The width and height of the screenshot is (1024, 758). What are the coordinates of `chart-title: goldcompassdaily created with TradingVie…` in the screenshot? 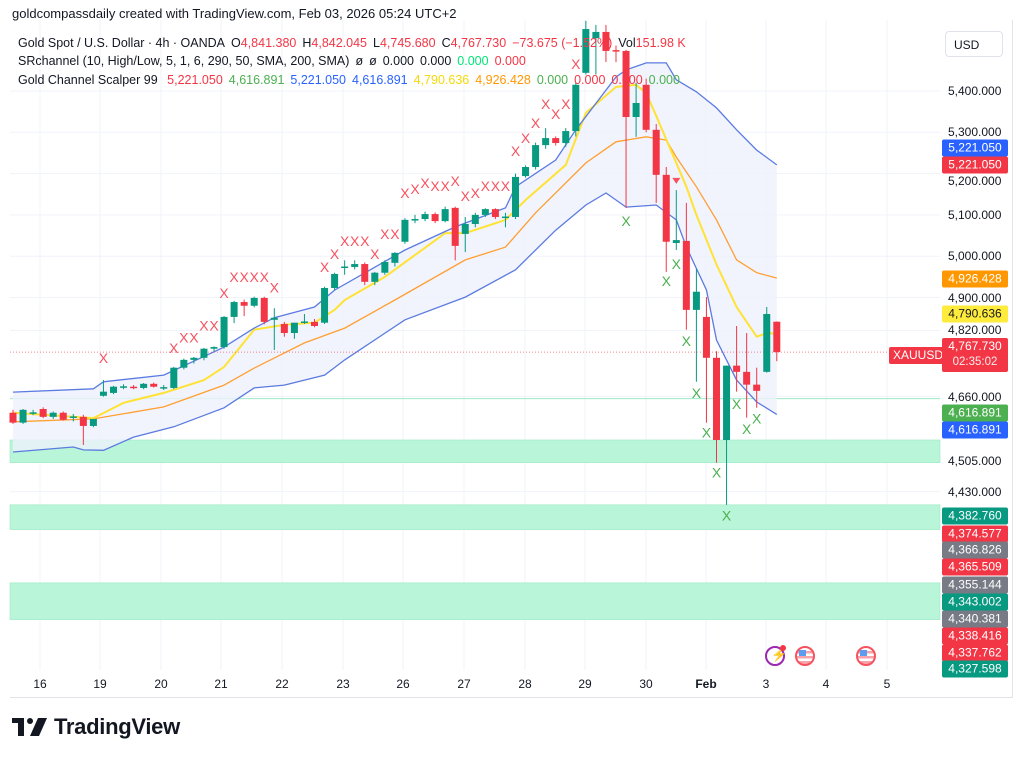 It's located at (234, 13).